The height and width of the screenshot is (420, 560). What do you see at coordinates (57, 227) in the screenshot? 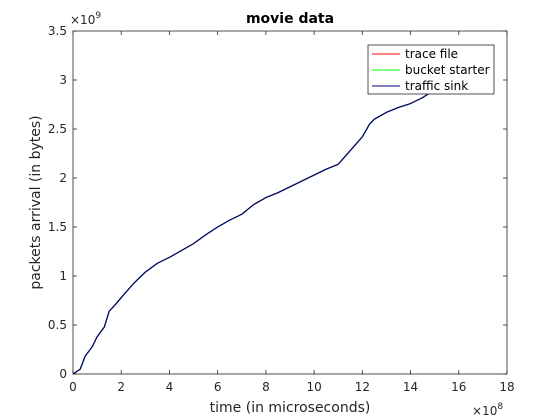
I see `y-tick-label: 1.5` at bounding box center [57, 227].